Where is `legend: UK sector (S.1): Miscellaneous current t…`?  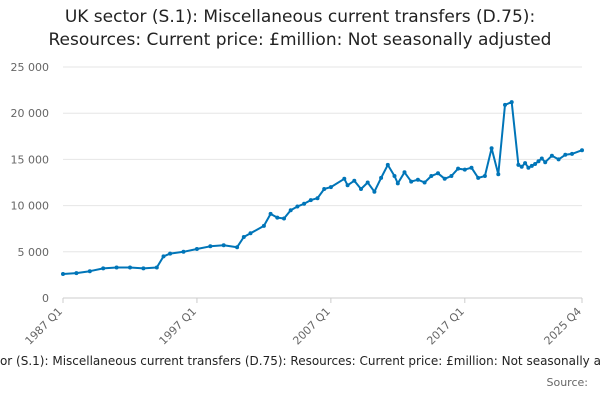
legend: UK sector (S.1): Miscellaneous current t… is located at coordinates (300, 371).